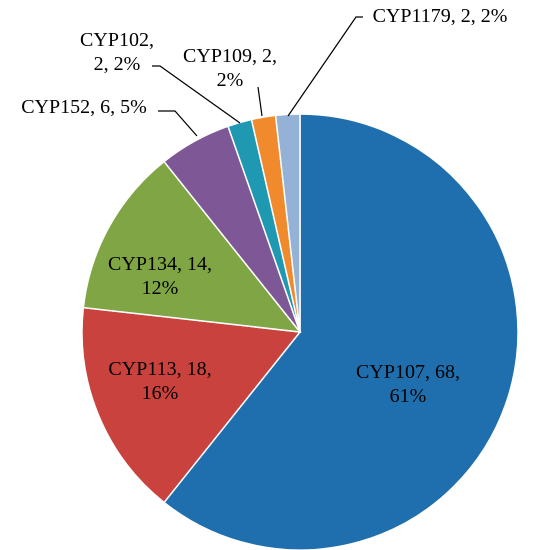  What do you see at coordinates (191, 405) in the screenshot?
I see `slice-cyp113` at bounding box center [191, 405].